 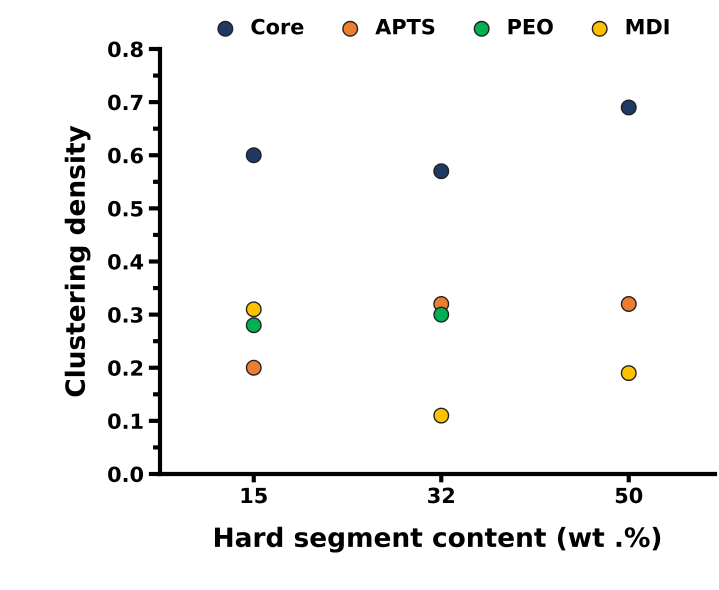 I want to click on y-tick-label: 0.2, so click(x=125, y=368).